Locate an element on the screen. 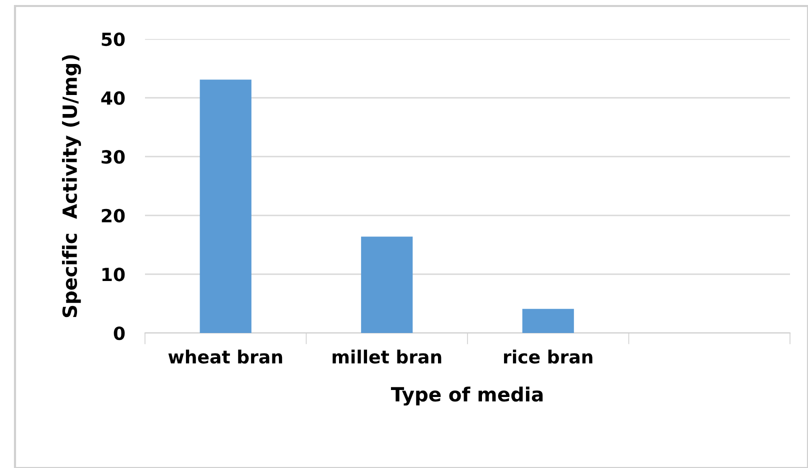 The image size is (808, 468). y-tick-label: 50 is located at coordinates (113, 39).